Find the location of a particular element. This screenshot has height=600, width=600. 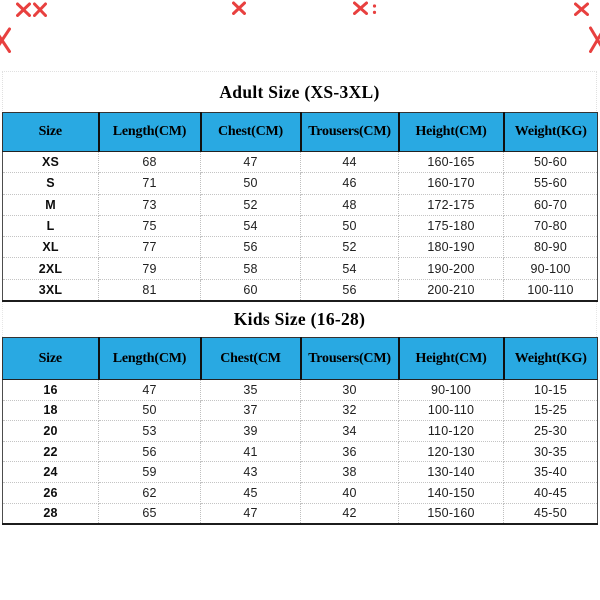

cell: 53 is located at coordinates (149, 431).